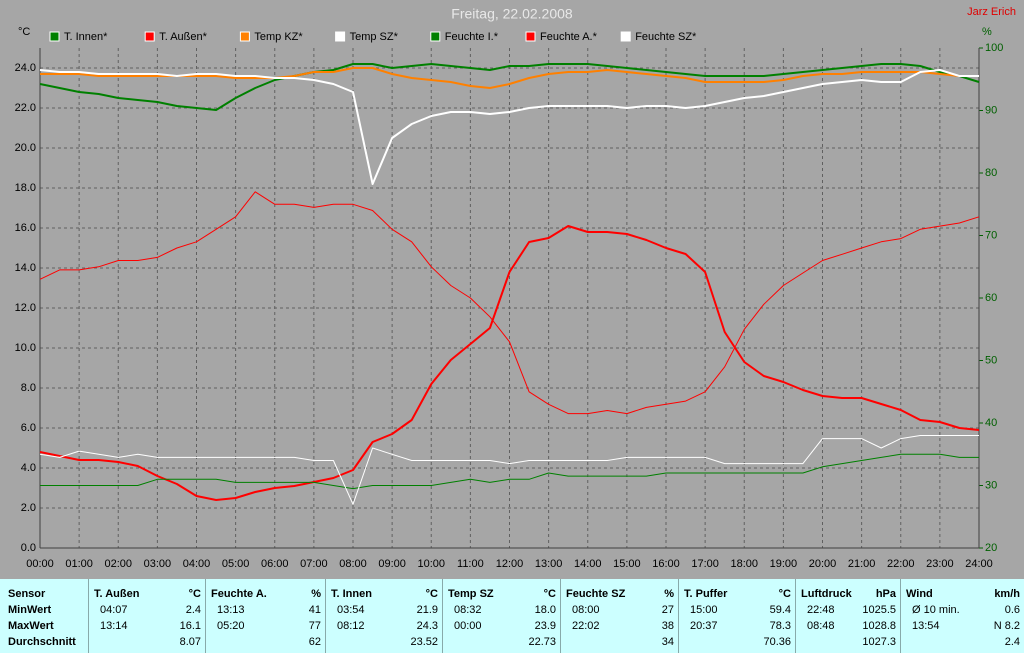 Image resolution: width=1024 pixels, height=653 pixels. What do you see at coordinates (991, 173) in the screenshot?
I see `y2-tick-label: 80` at bounding box center [991, 173].